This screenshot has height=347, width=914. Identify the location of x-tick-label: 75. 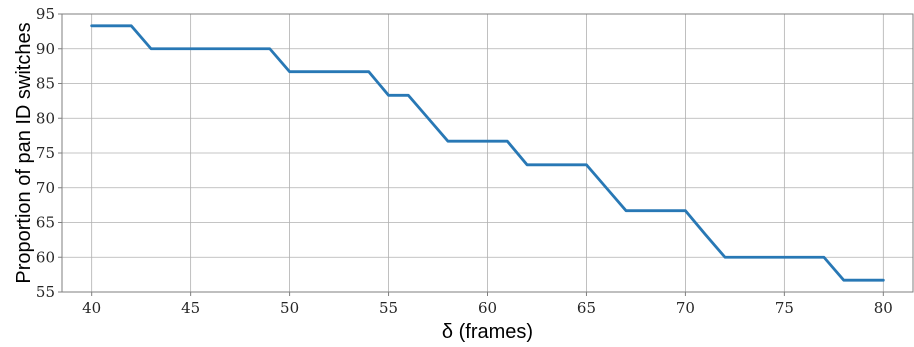
(784, 308).